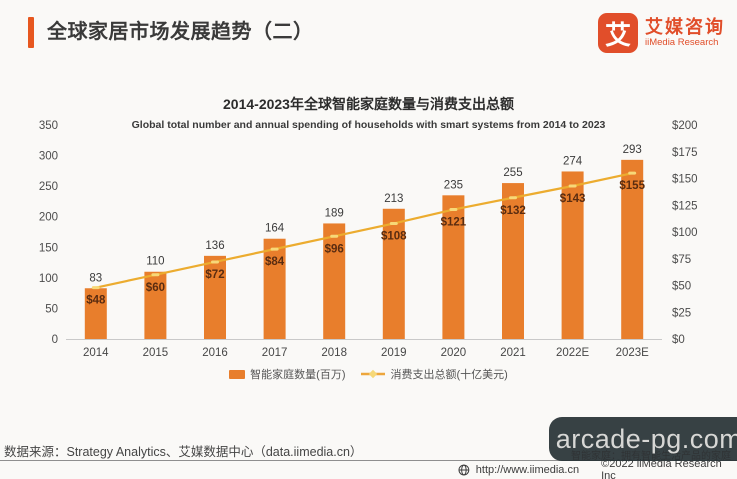 The image size is (737, 479). Describe the element at coordinates (334, 213) in the screenshot. I see `bar-value-label-2018: 189` at that location.